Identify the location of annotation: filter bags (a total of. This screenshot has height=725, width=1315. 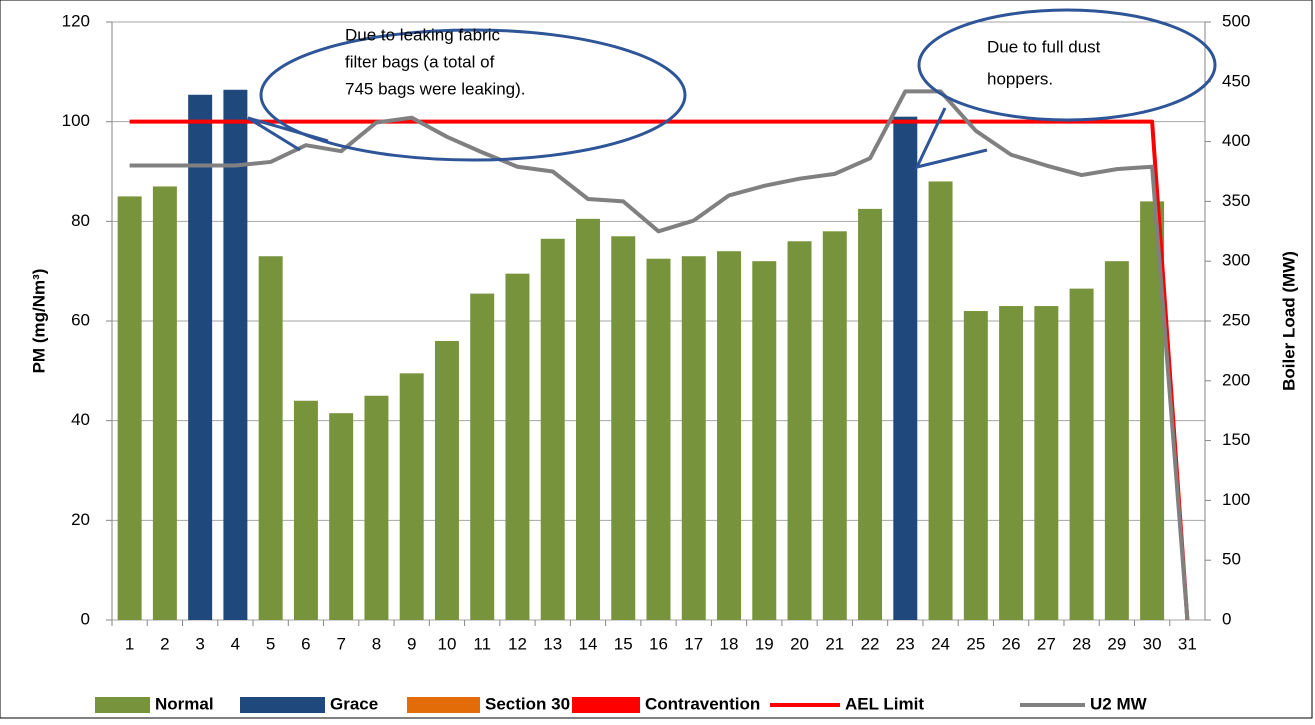
(420, 61).